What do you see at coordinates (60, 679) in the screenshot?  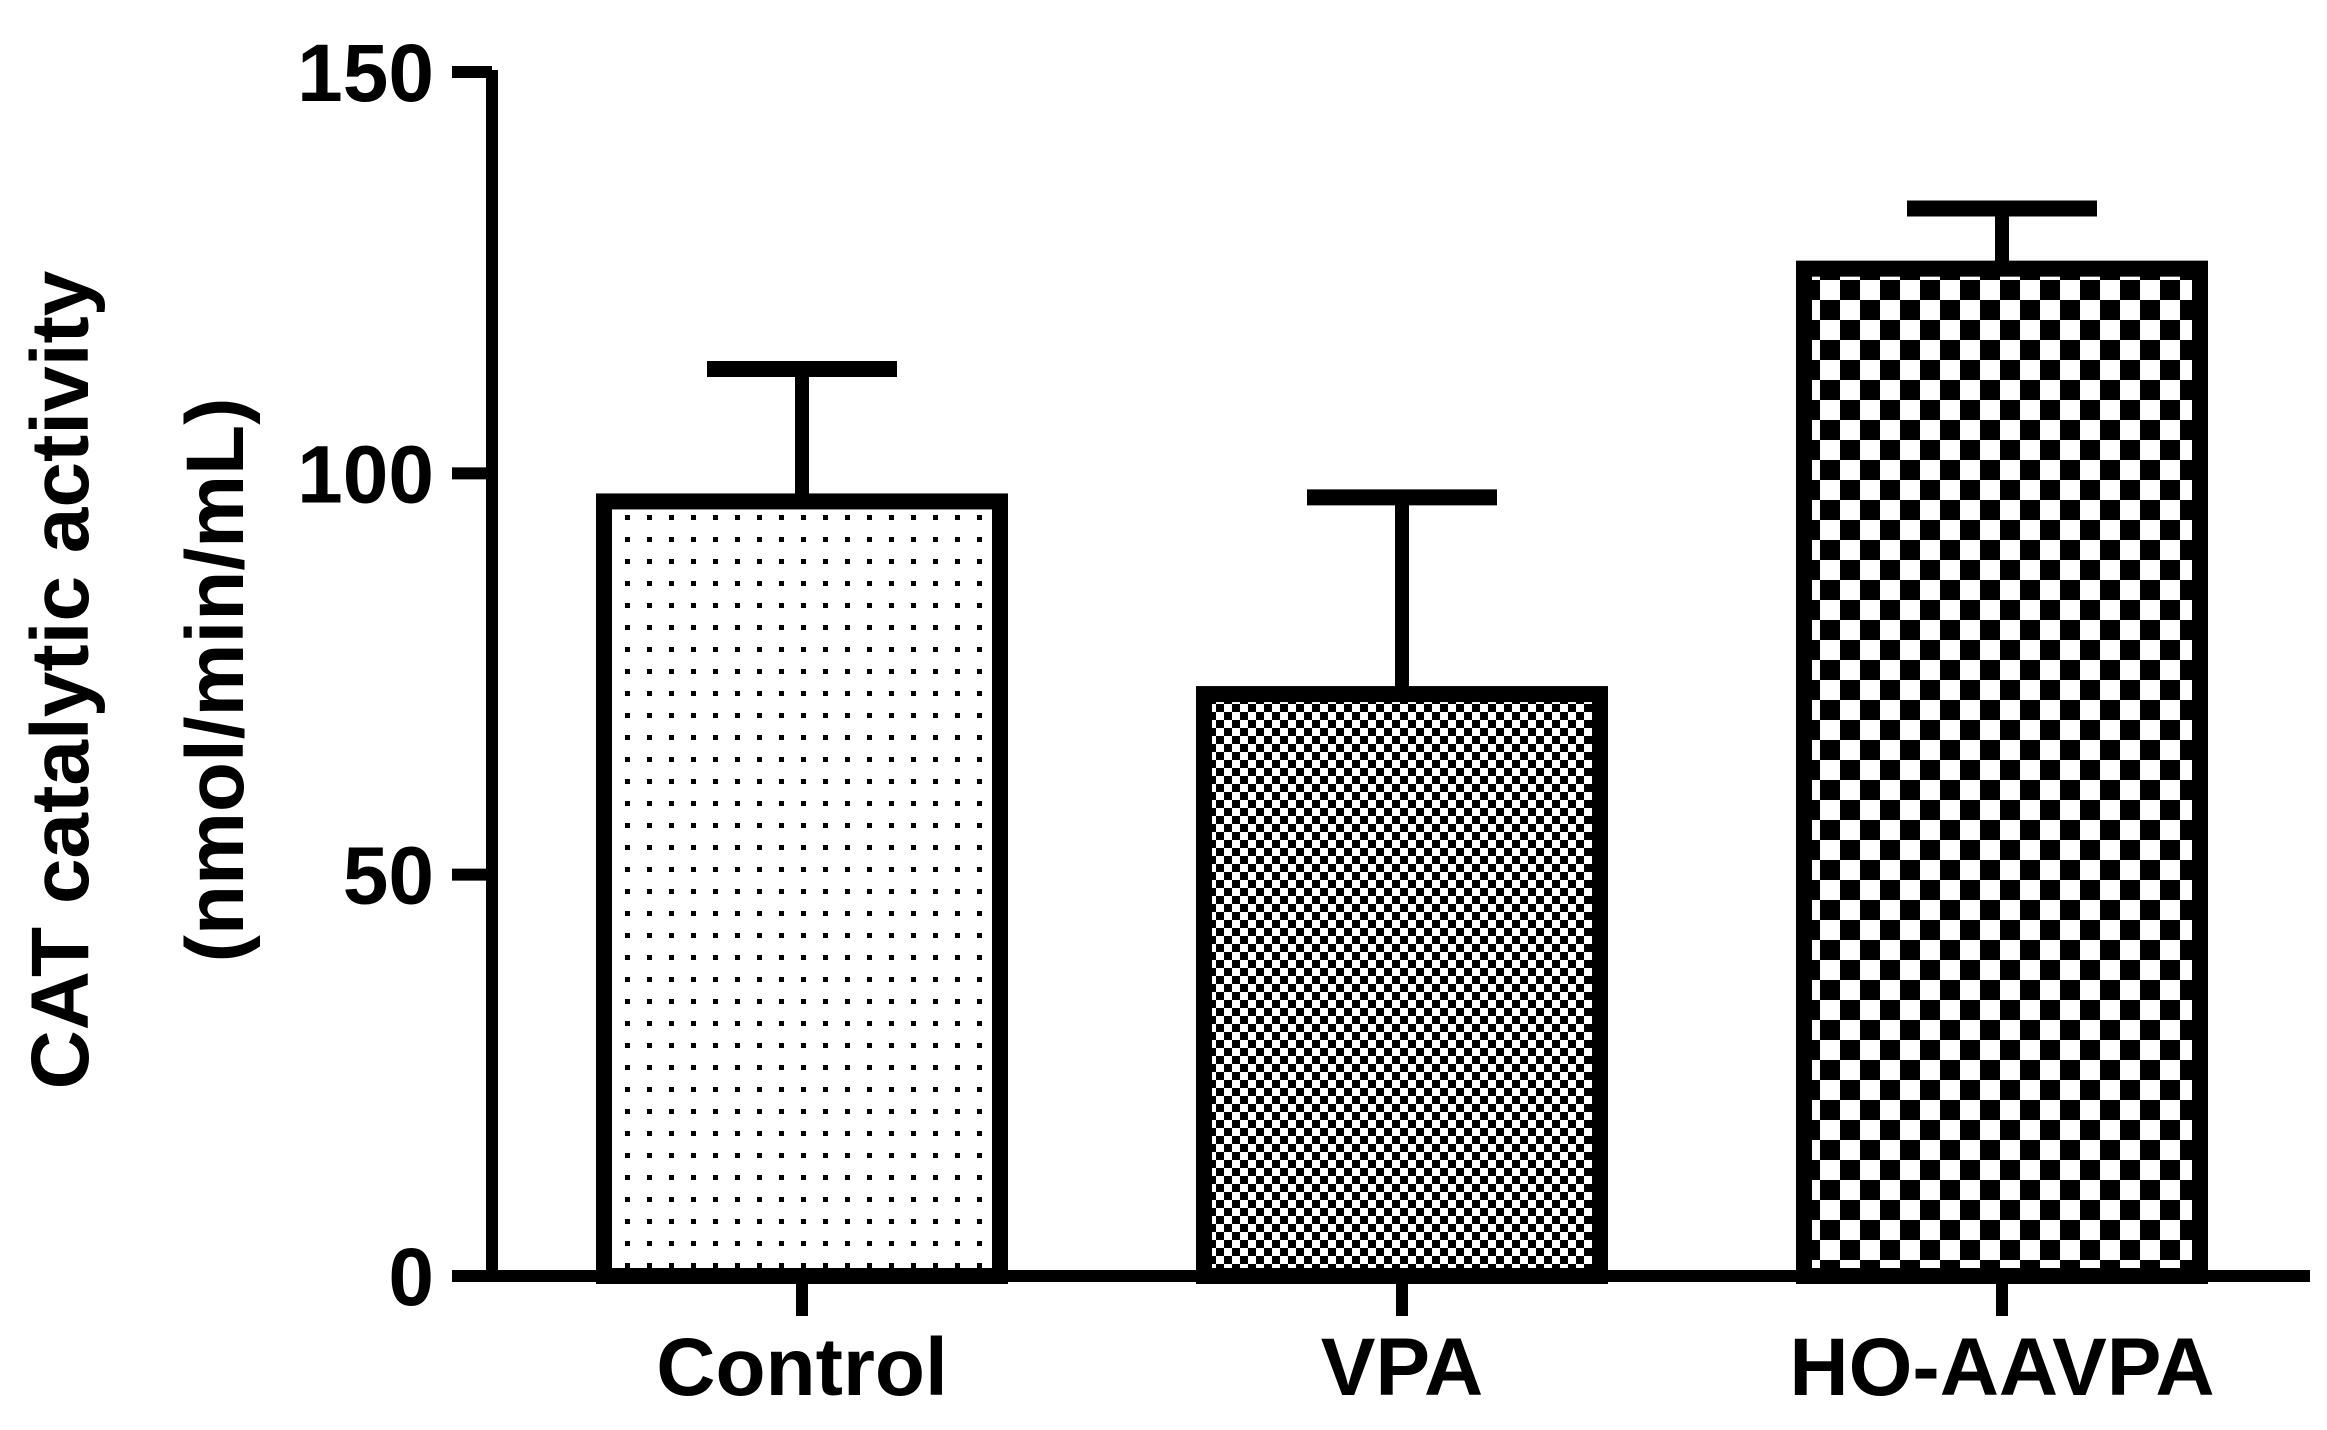 I see `y-axis-title-line-1: CAT catalytic activity` at bounding box center [60, 679].